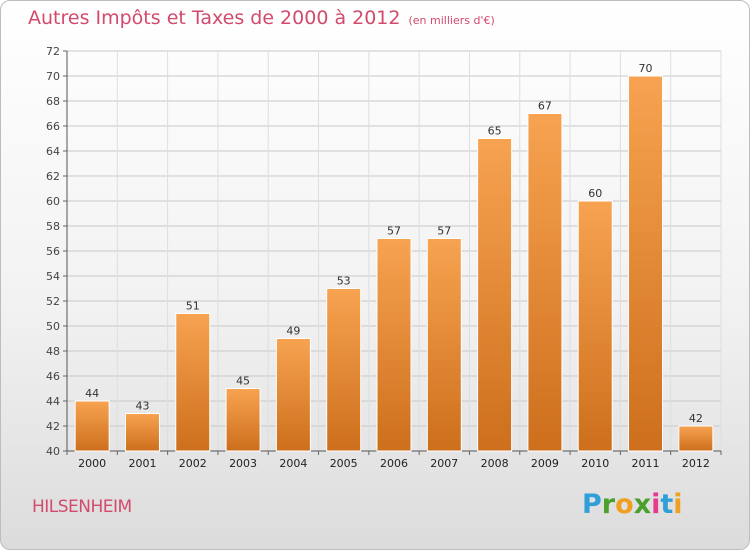 This screenshot has height=550, width=750. What do you see at coordinates (53, 376) in the screenshot?
I see `y-tick-label: 46` at bounding box center [53, 376].